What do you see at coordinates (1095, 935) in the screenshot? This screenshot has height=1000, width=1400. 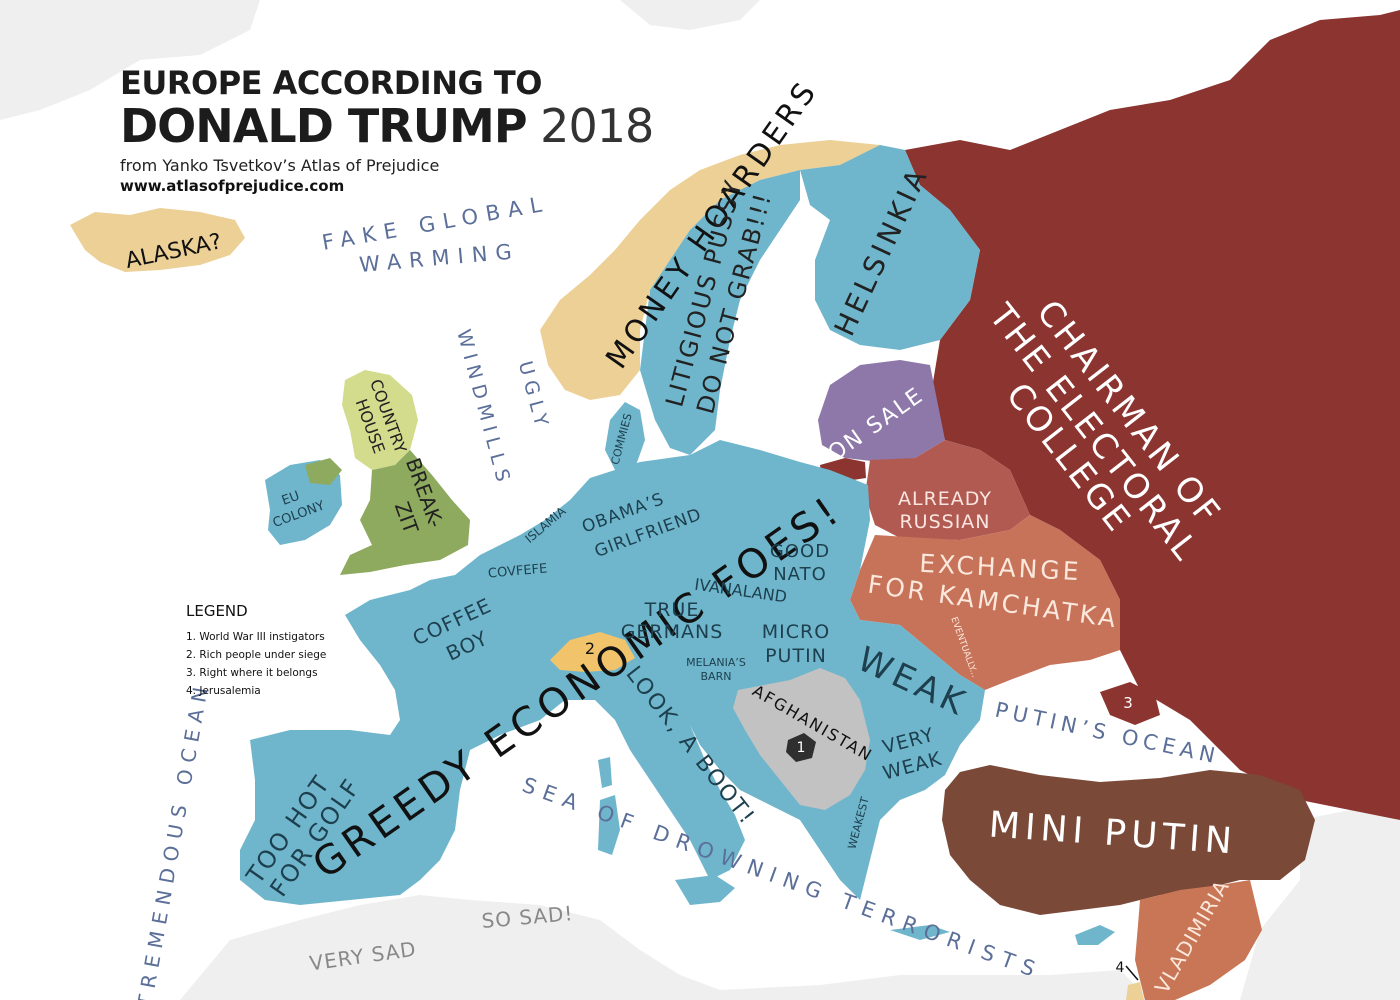 I see `cyprus` at bounding box center [1095, 935].